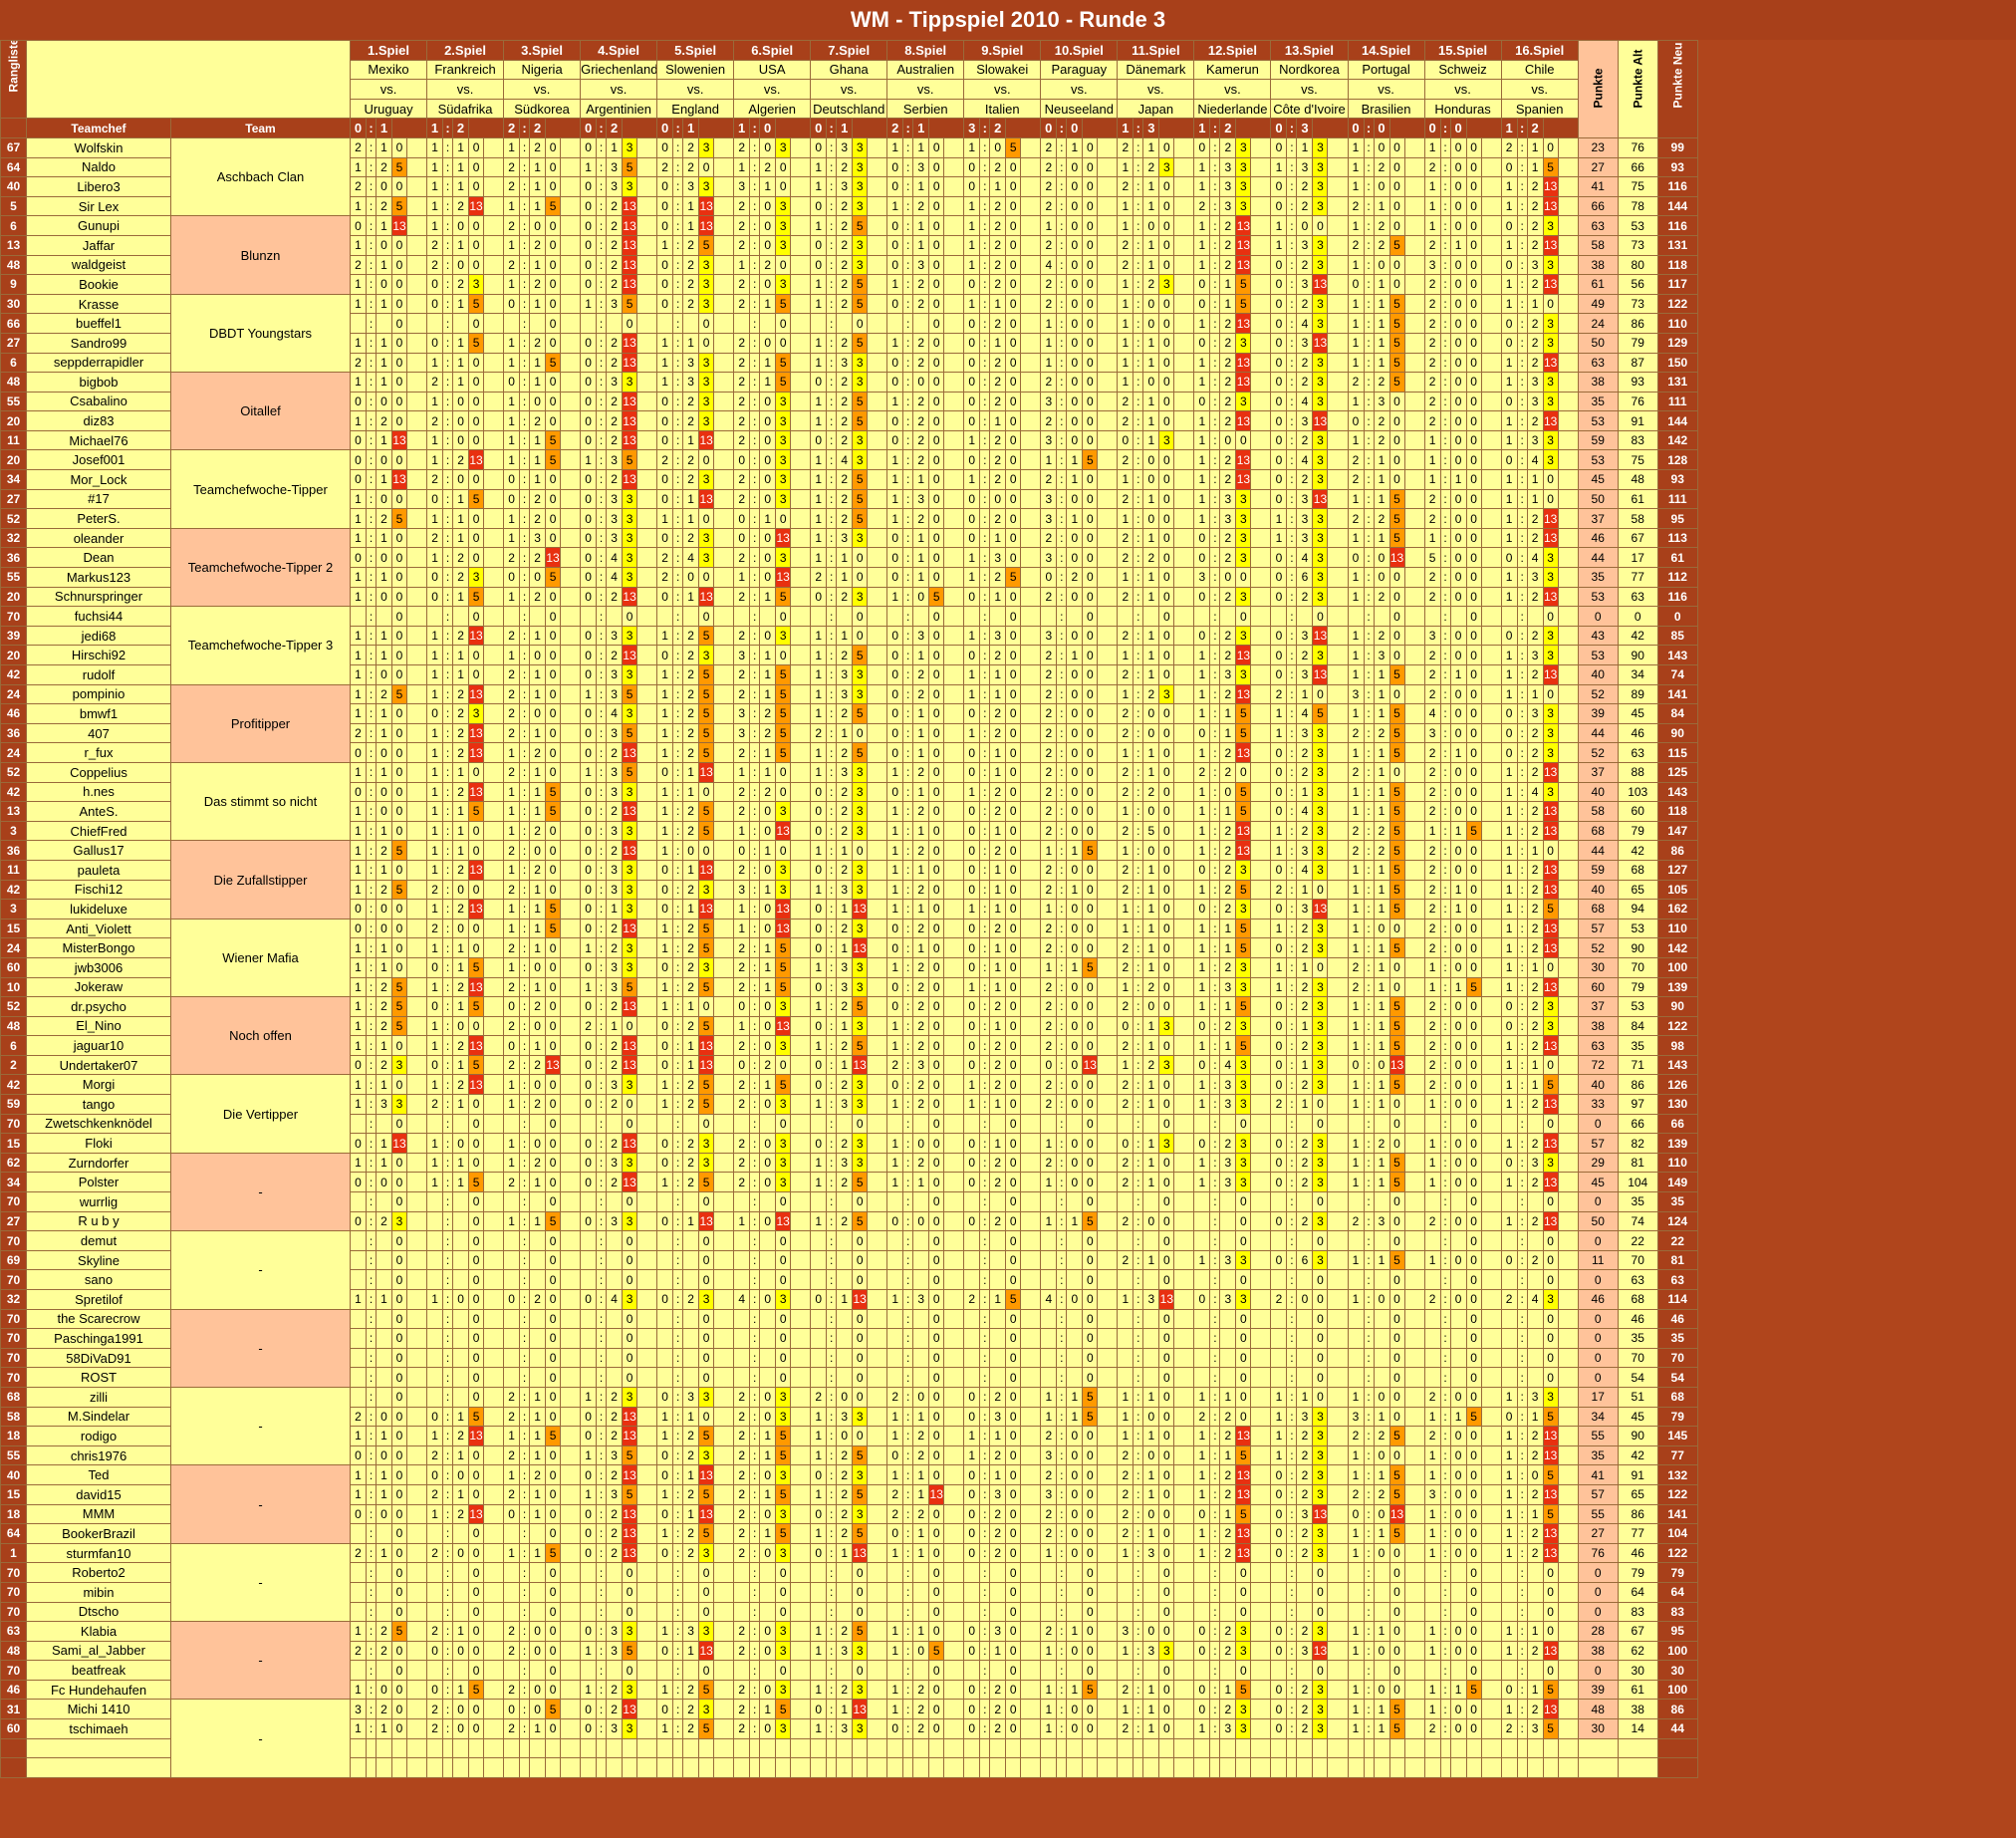 The height and width of the screenshot is (1838, 2016). I want to click on tip-home: 3, so click(1049, 499).